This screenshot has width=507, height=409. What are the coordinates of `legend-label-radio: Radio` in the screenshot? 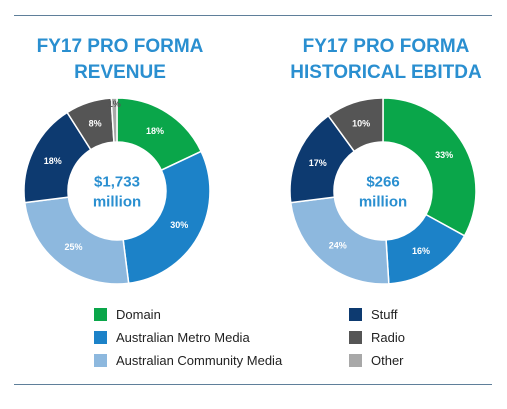 It's located at (388, 337).